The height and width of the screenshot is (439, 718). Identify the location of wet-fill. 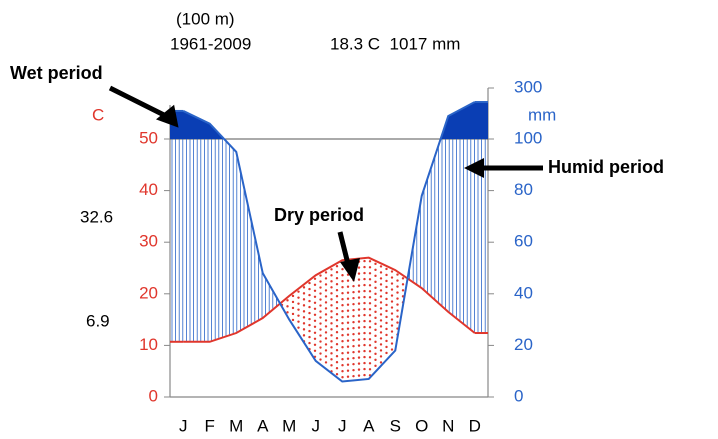
(197, 124).